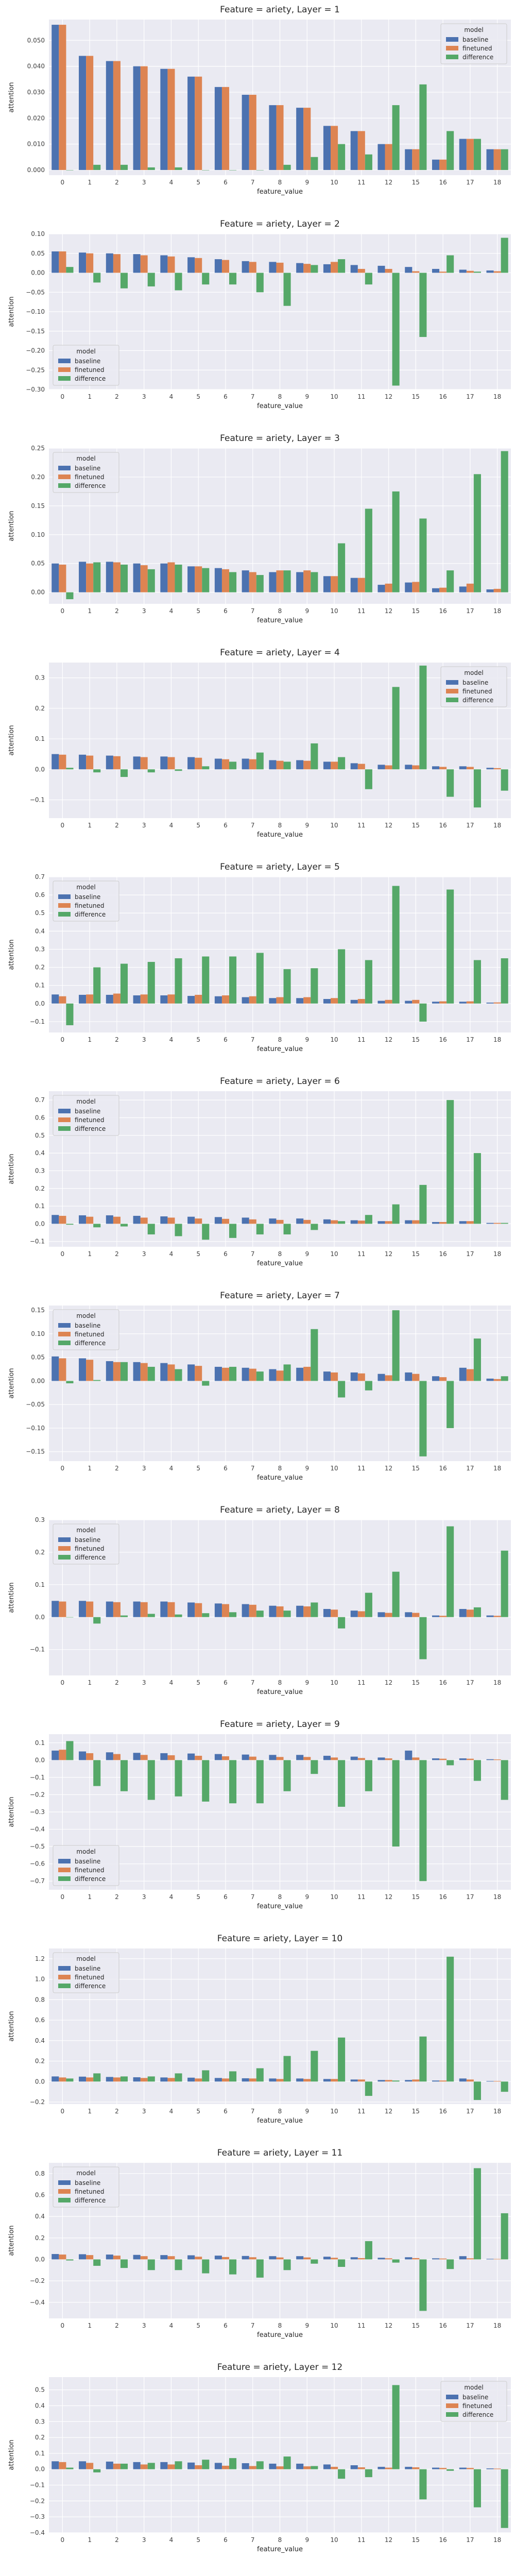 The width and height of the screenshot is (515, 2576). I want to click on x-tick-label: 12, so click(388, 396).